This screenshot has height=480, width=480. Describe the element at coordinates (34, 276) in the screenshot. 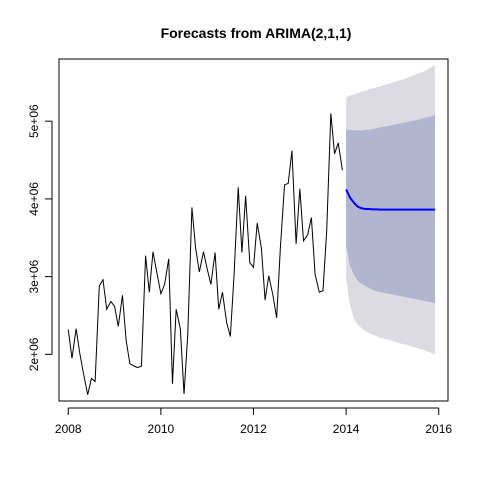

I see `y-tick-label: 3e+06` at that location.